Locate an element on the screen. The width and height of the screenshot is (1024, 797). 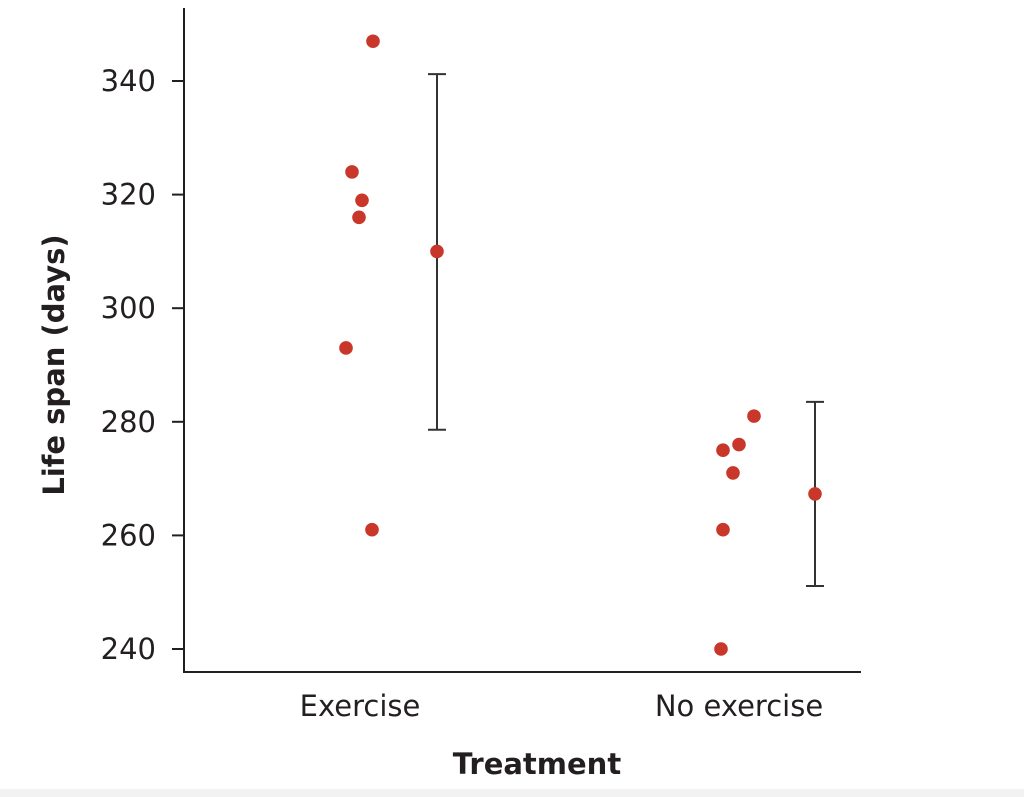
y-tick-label: 280 is located at coordinates (128, 422).